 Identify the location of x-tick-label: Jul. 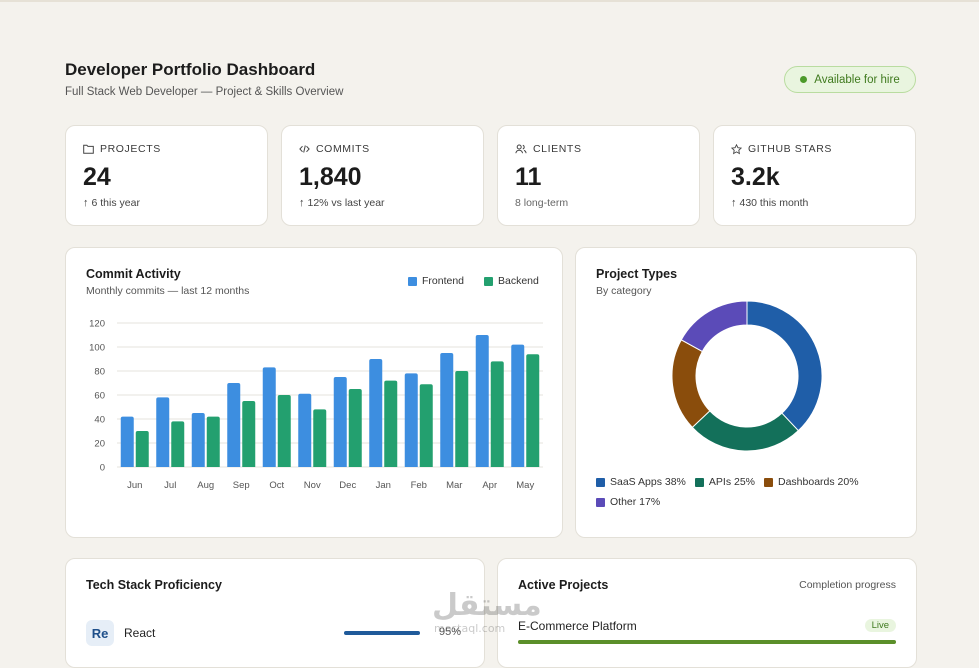
(170, 485).